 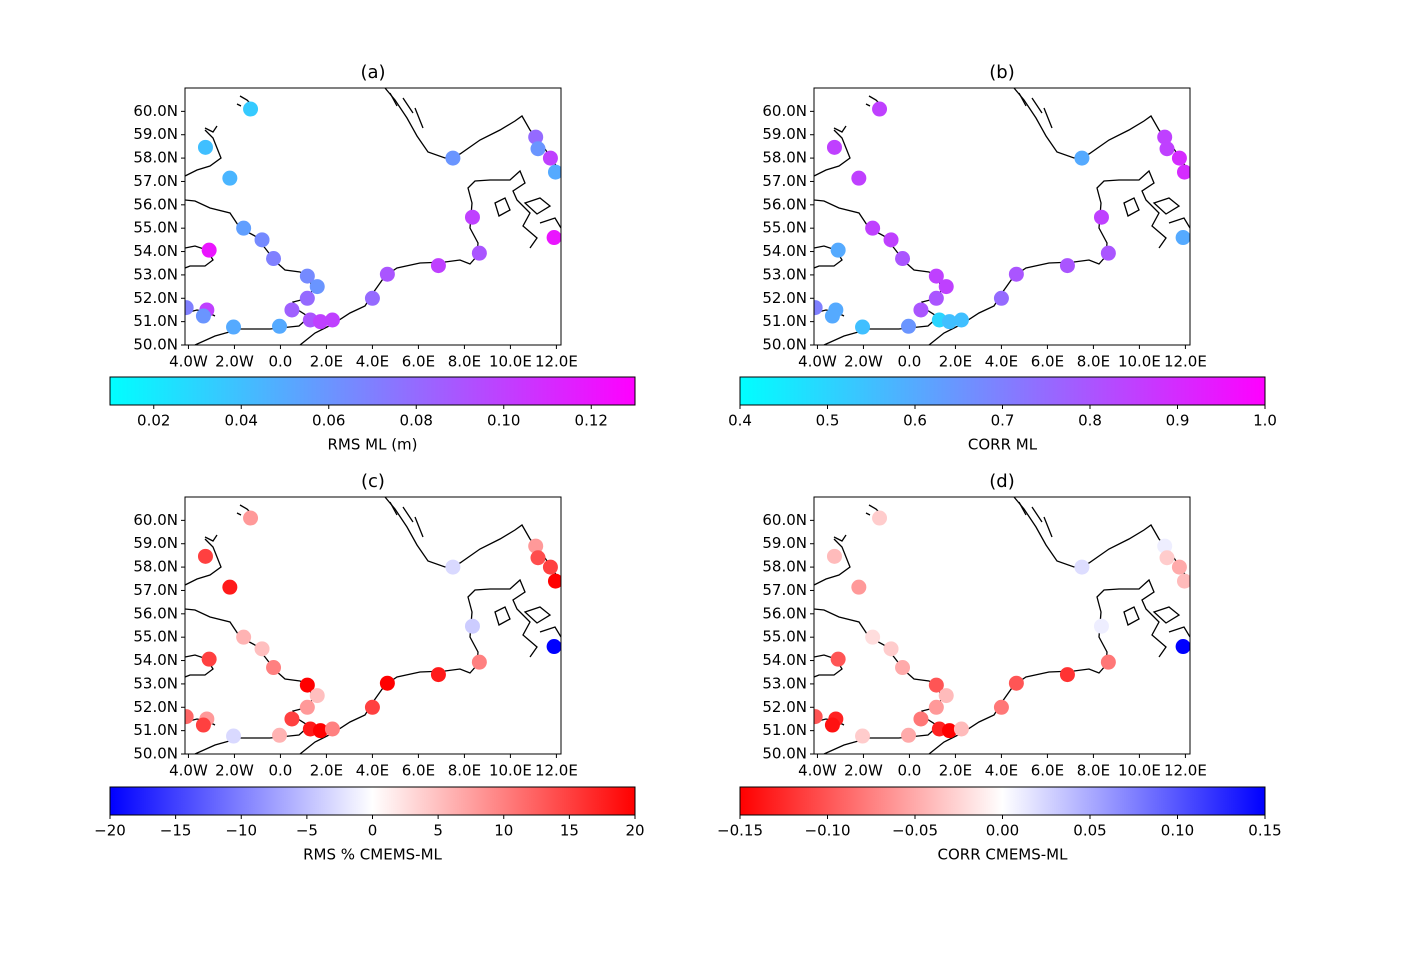 I want to click on colorbar-tick-label: 0.00, so click(x=1002, y=831).